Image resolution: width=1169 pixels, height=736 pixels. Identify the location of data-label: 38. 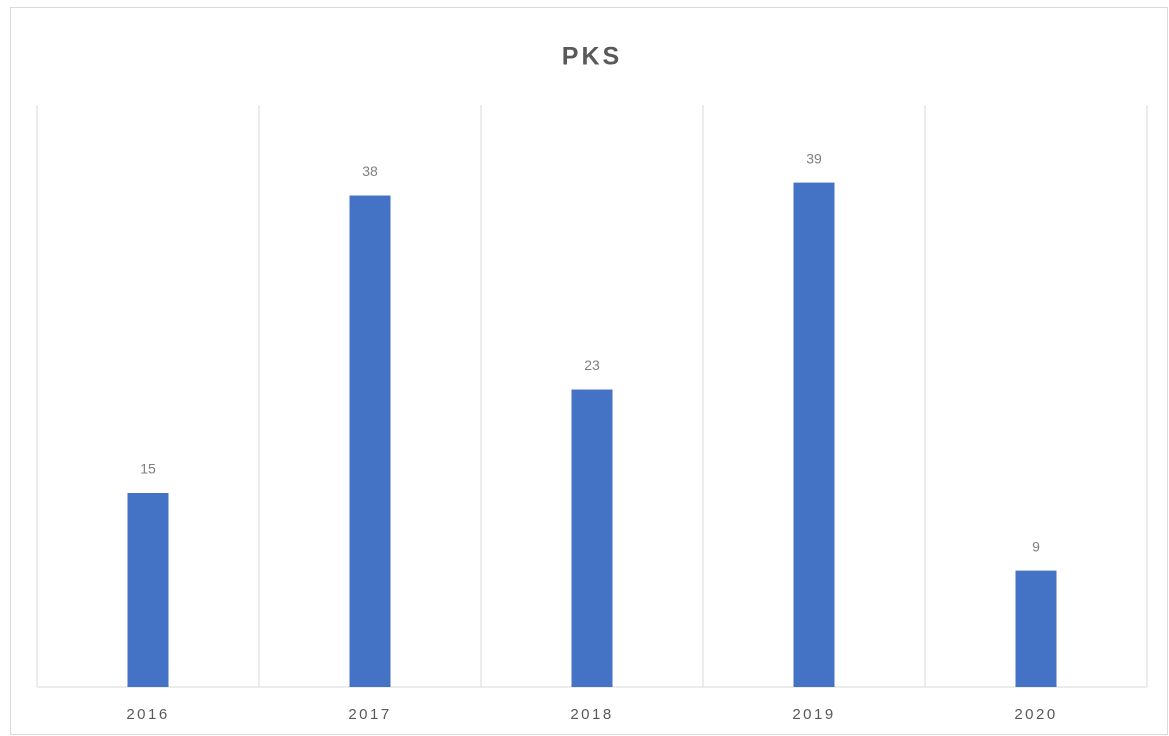
(370, 171).